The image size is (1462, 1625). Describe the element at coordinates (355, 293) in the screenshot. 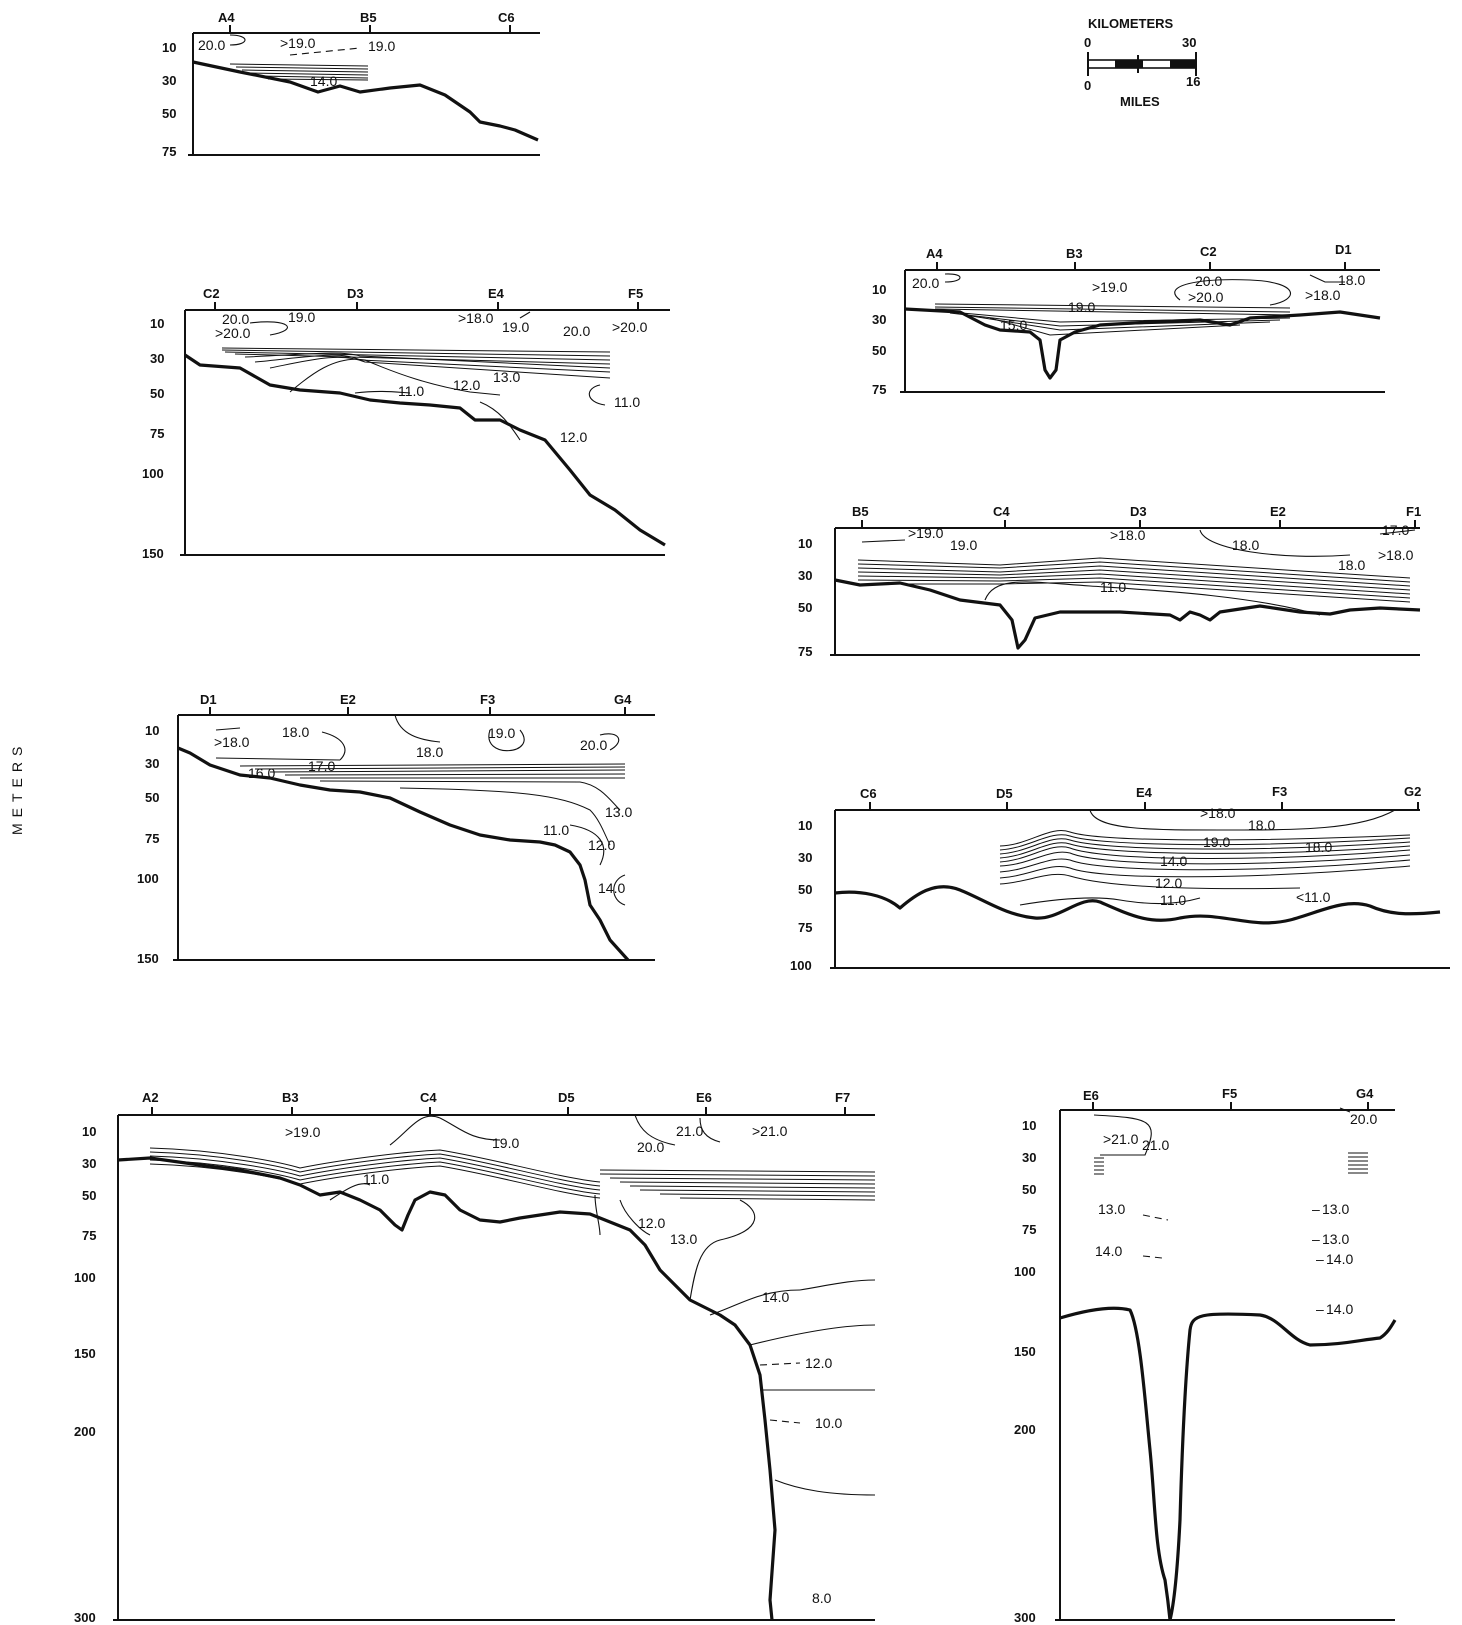

I see `station-label: D3` at that location.